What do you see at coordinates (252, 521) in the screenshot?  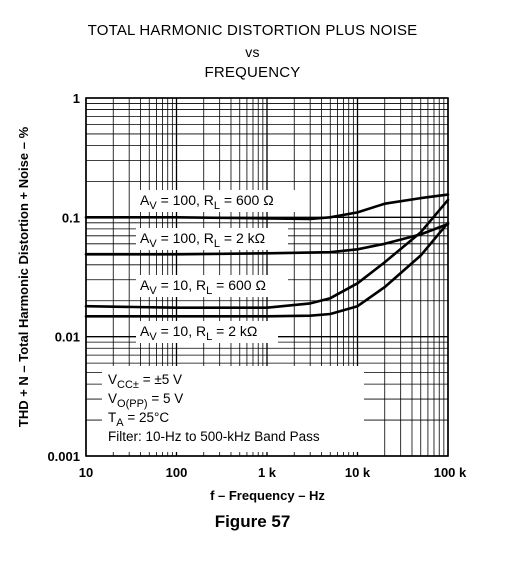 I see `figure-caption: Figure 57` at bounding box center [252, 521].